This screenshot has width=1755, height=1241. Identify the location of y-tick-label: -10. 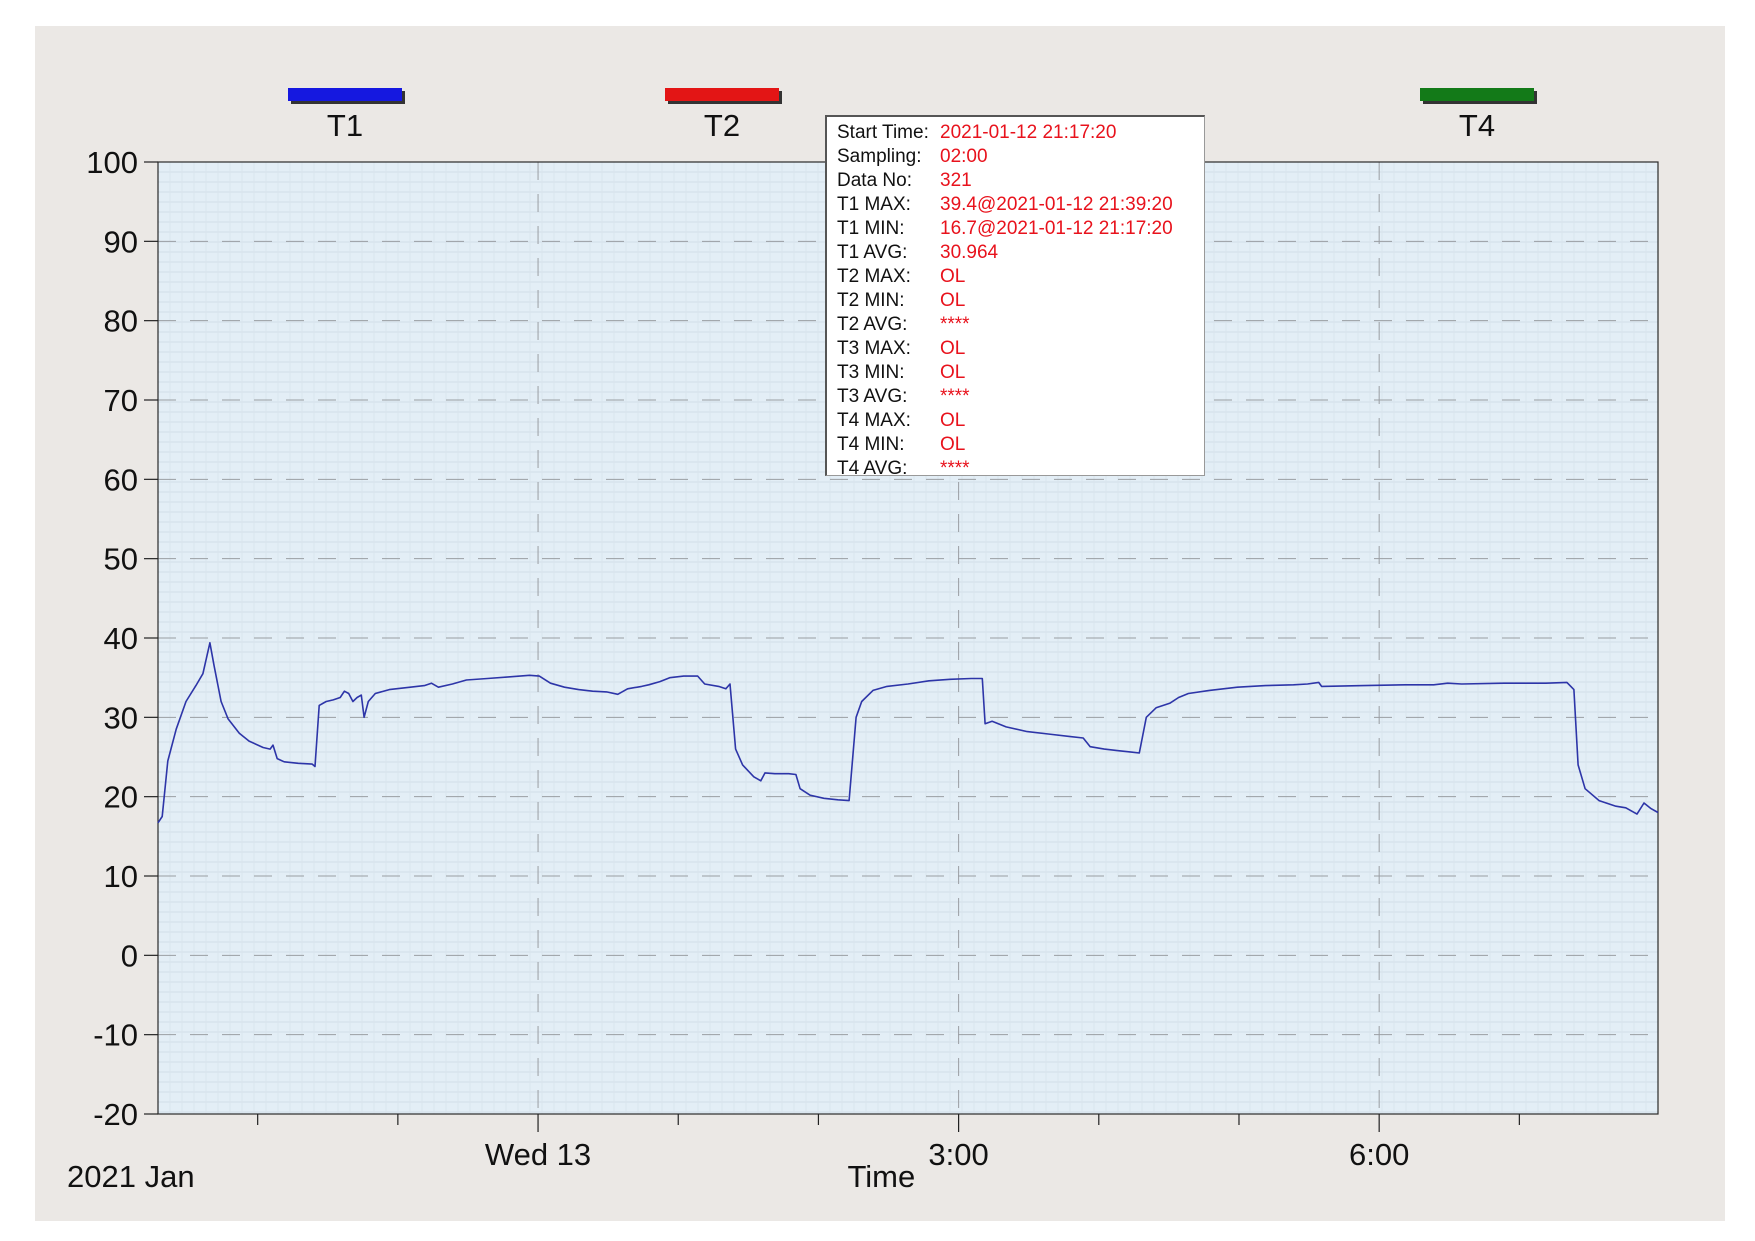
(115, 1035).